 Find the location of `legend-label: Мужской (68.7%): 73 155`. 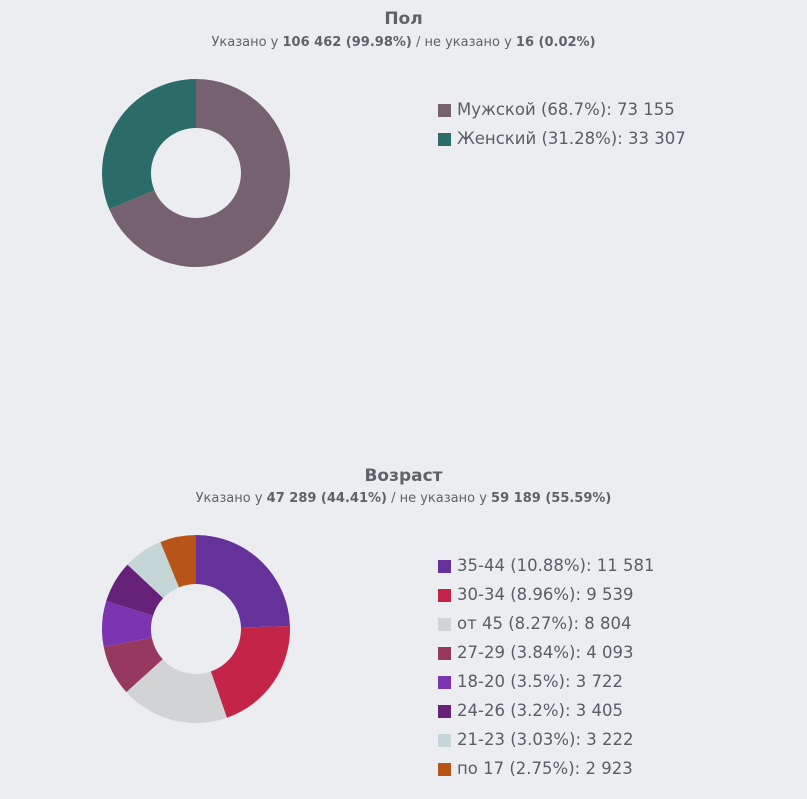

legend-label: Мужской (68.7%): 73 155 is located at coordinates (566, 109).